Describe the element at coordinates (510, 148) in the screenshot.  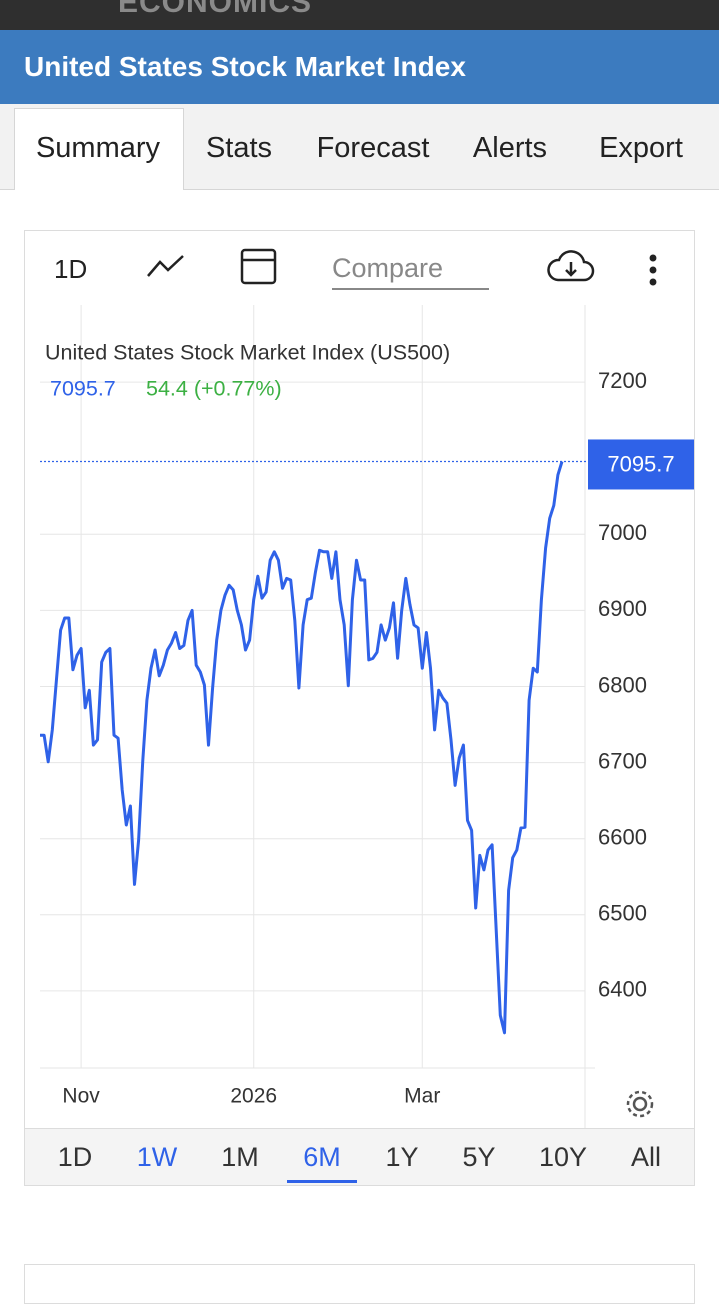
I see `tab: Alerts` at that location.